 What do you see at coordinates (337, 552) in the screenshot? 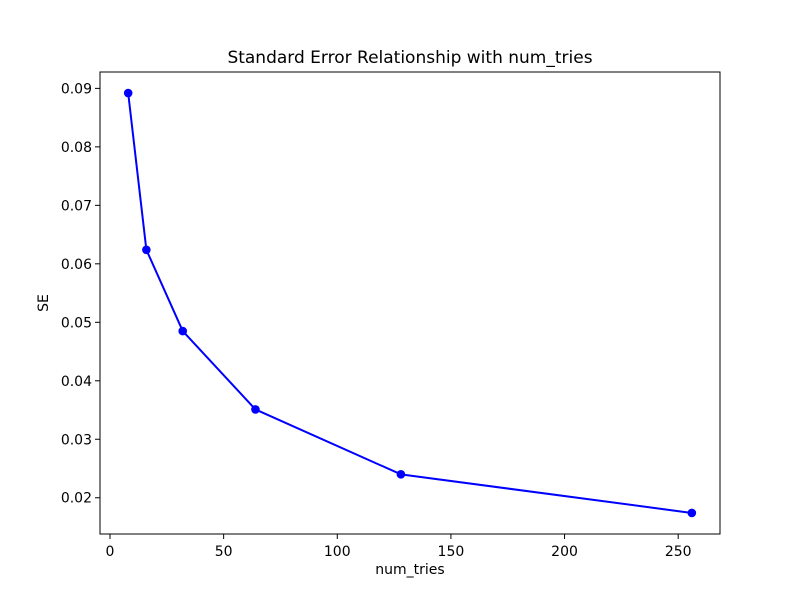
I see `x-tick-label: 100` at bounding box center [337, 552].